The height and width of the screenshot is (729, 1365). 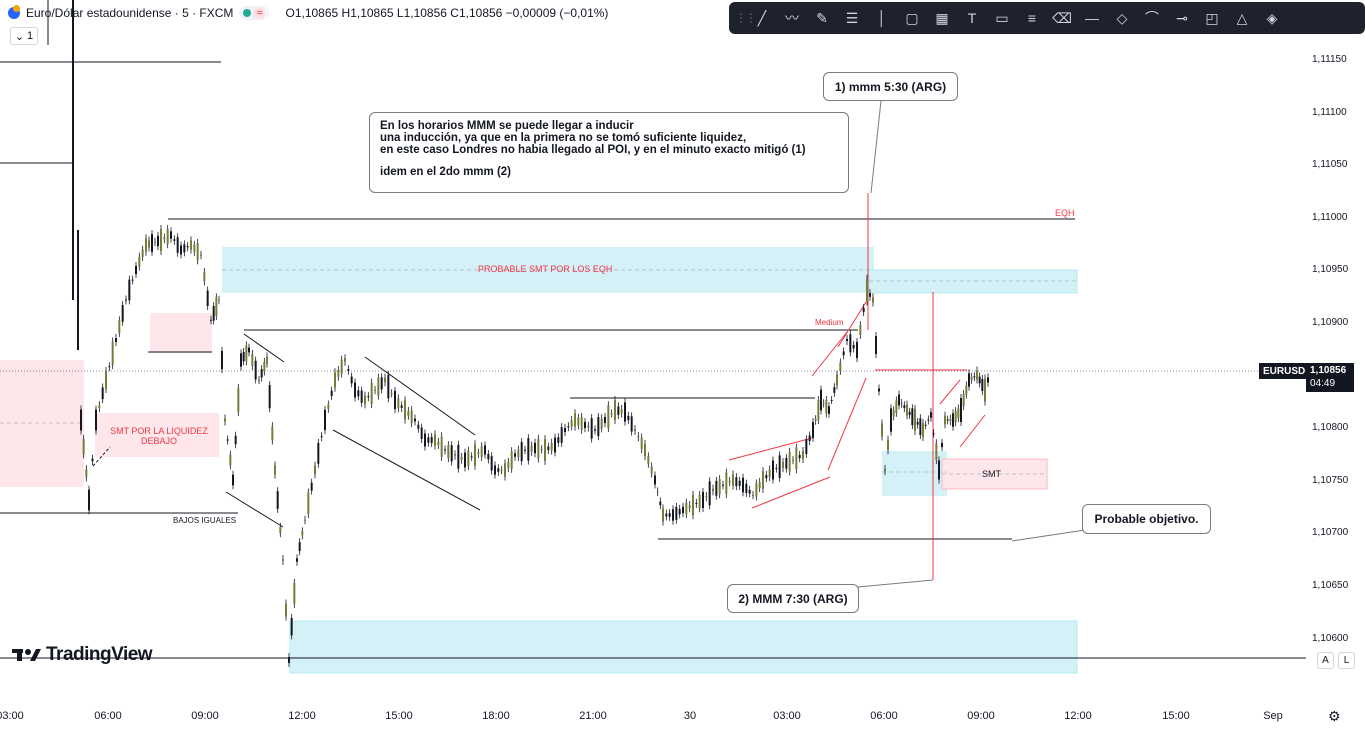 What do you see at coordinates (852, 17) in the screenshot?
I see `fib-icon: ☰` at bounding box center [852, 17].